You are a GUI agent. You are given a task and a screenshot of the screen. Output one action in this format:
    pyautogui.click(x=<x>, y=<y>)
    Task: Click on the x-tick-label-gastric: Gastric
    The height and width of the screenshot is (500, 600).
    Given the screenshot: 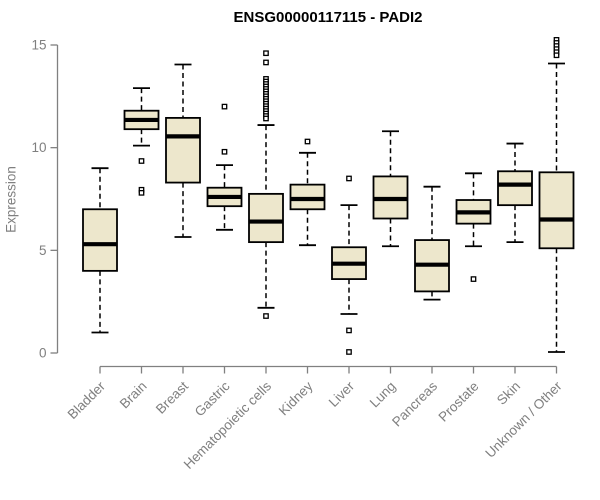 What is the action you would take?
    pyautogui.click(x=212, y=398)
    